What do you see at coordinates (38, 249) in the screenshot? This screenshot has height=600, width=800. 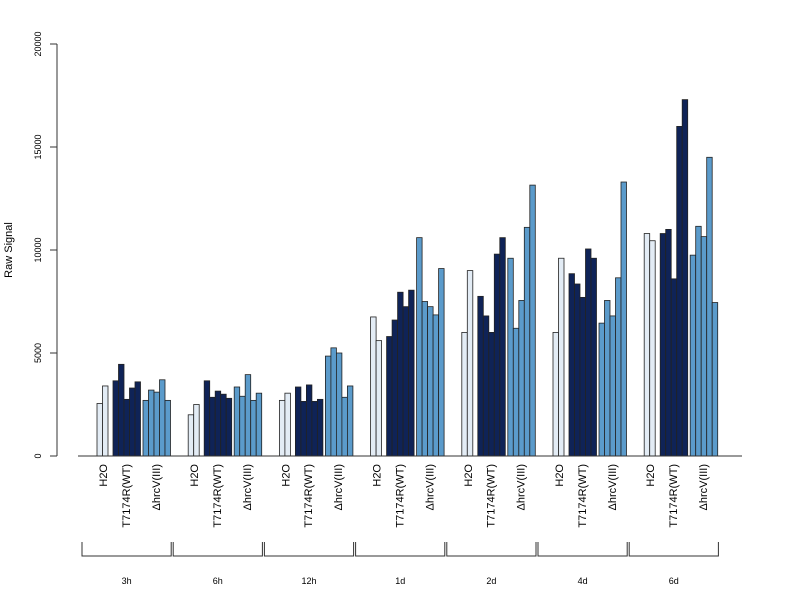 I see `y-tick-label: 10000` at bounding box center [38, 249].